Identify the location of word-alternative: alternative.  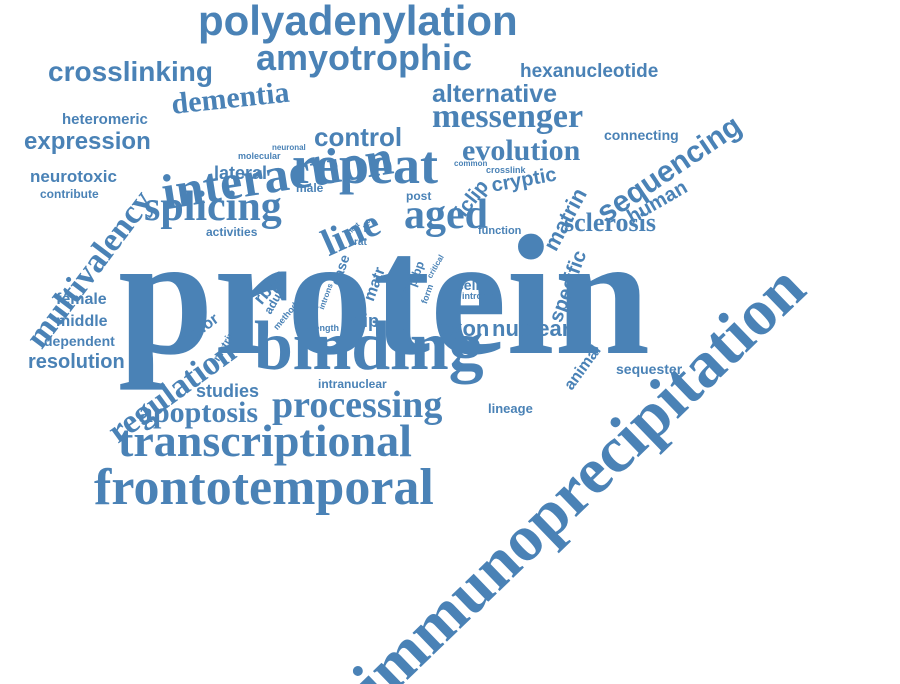
(495, 94).